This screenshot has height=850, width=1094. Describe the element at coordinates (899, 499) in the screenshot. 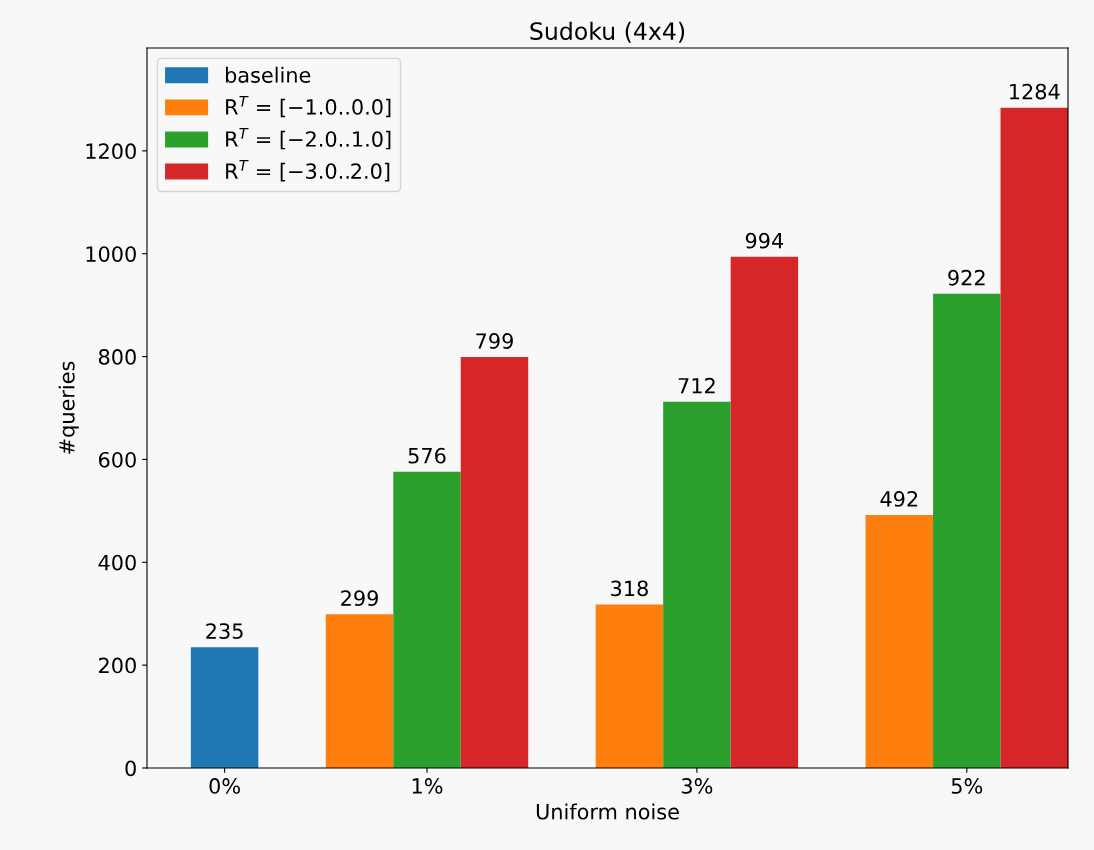

I see `data-label: 492` at that location.